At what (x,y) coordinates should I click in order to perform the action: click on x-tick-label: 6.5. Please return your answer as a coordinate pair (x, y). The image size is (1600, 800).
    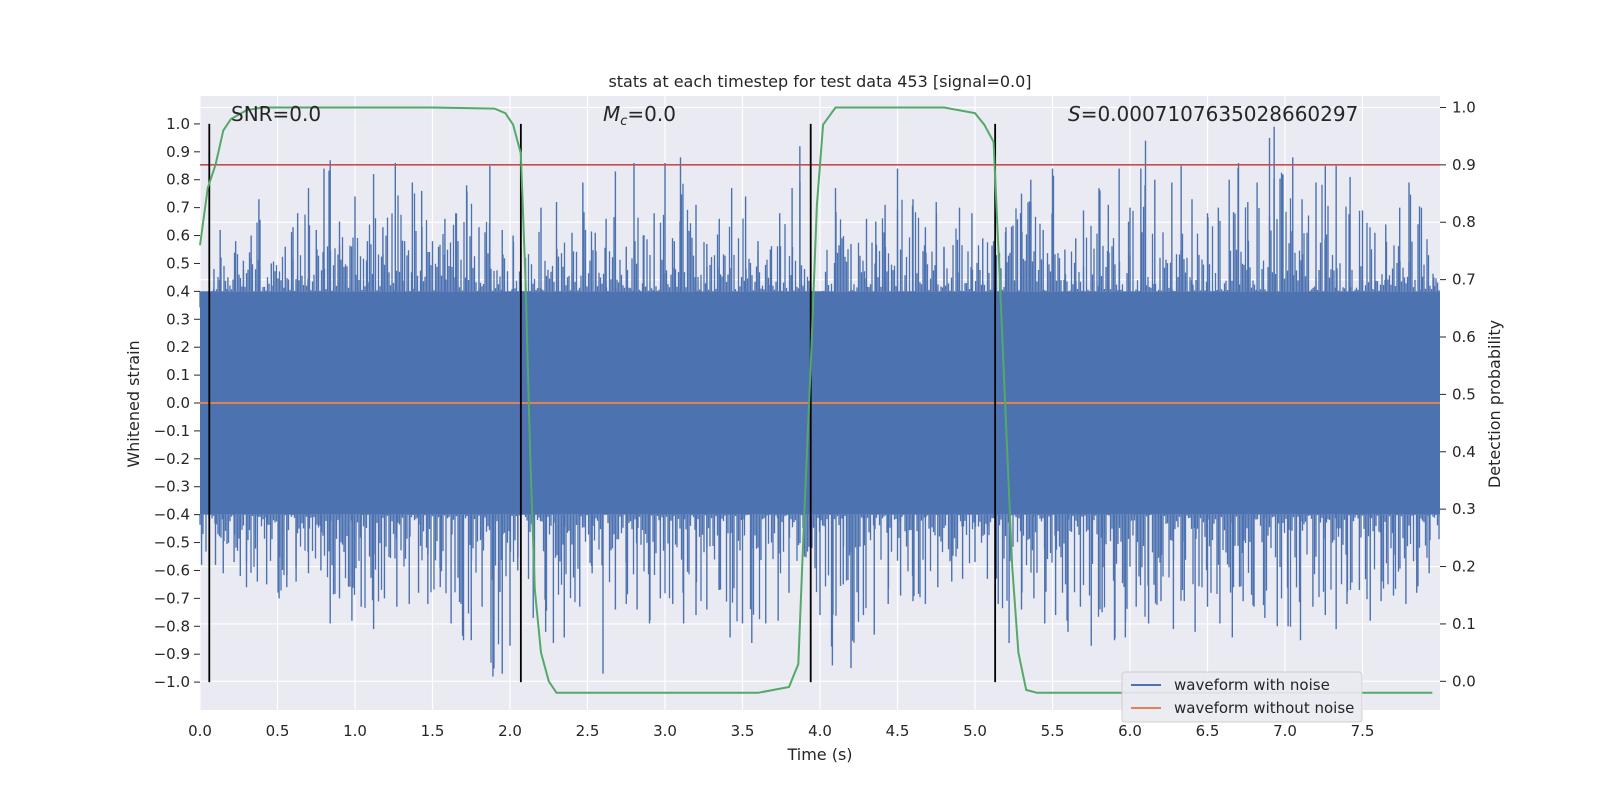
    Looking at the image, I should click on (1208, 731).